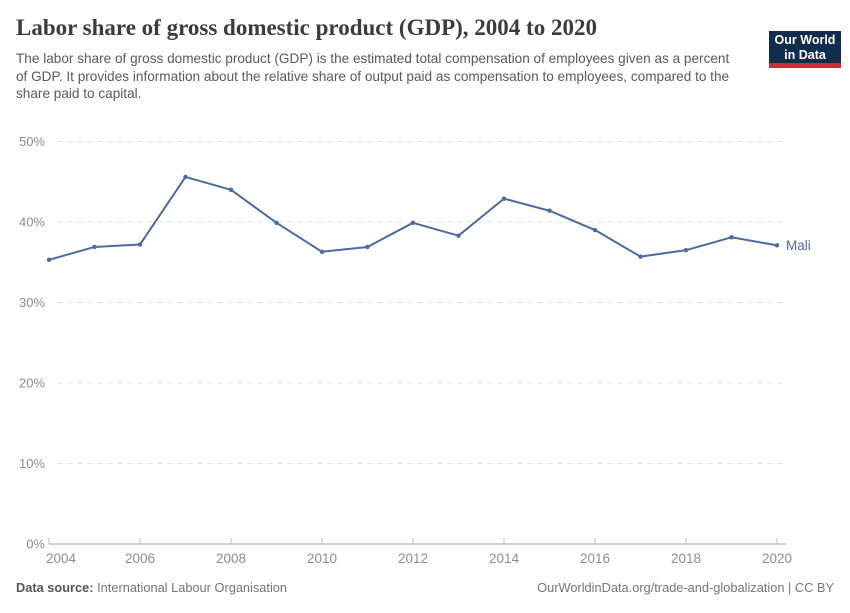  What do you see at coordinates (814, 587) in the screenshot?
I see `license-label: CC BY` at bounding box center [814, 587].